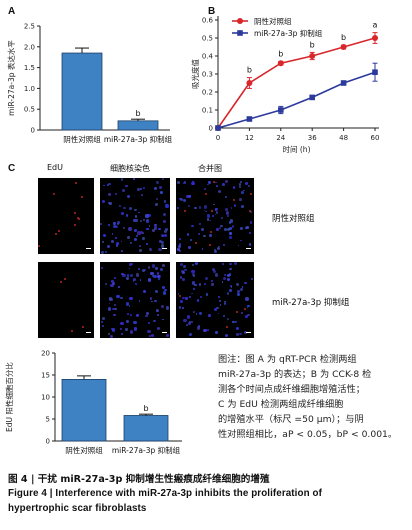  What do you see at coordinates (311, 303) in the screenshot?
I see `row-label-inhibit: miR-27a-3p 抑制组` at bounding box center [311, 303].